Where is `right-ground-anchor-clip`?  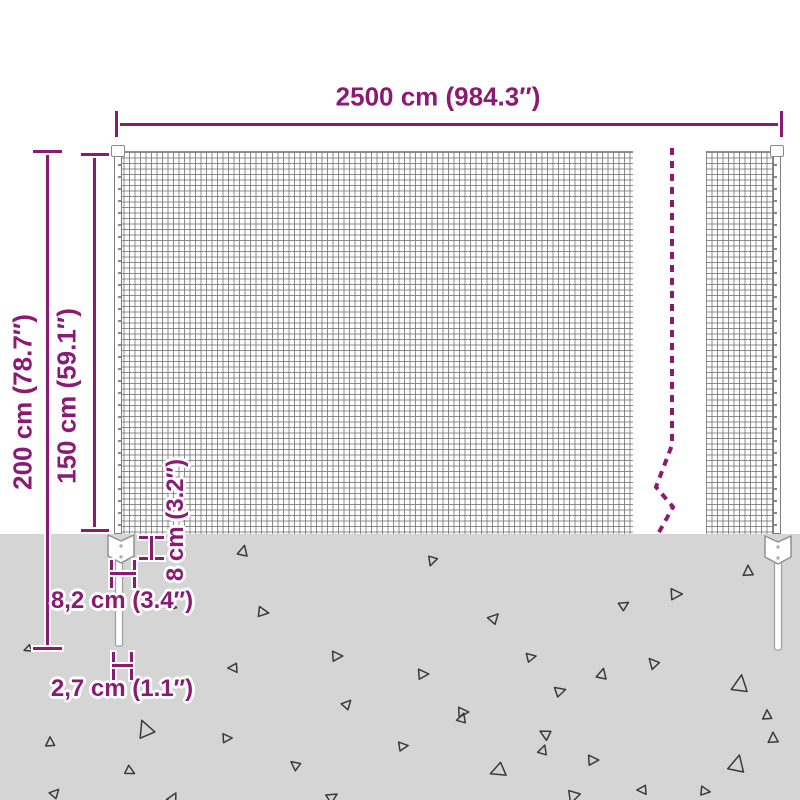 right-ground-anchor-clip is located at coordinates (778, 550).